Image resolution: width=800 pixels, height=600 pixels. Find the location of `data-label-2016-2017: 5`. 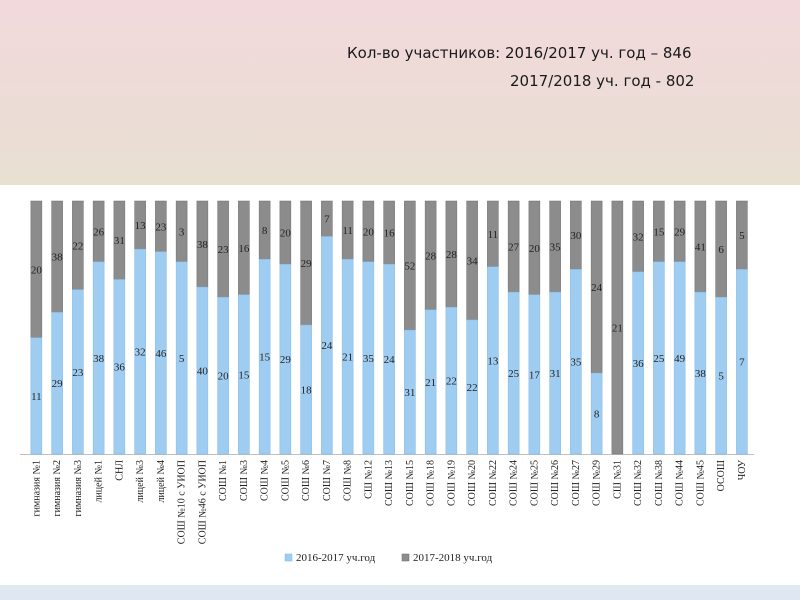

data-label-2016-2017: 5 is located at coordinates (721, 377).